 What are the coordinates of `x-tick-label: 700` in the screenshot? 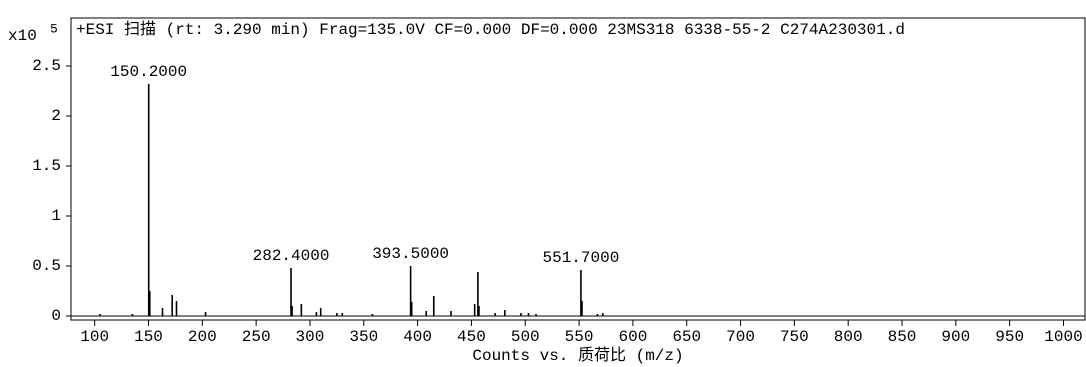 It's located at (740, 337).